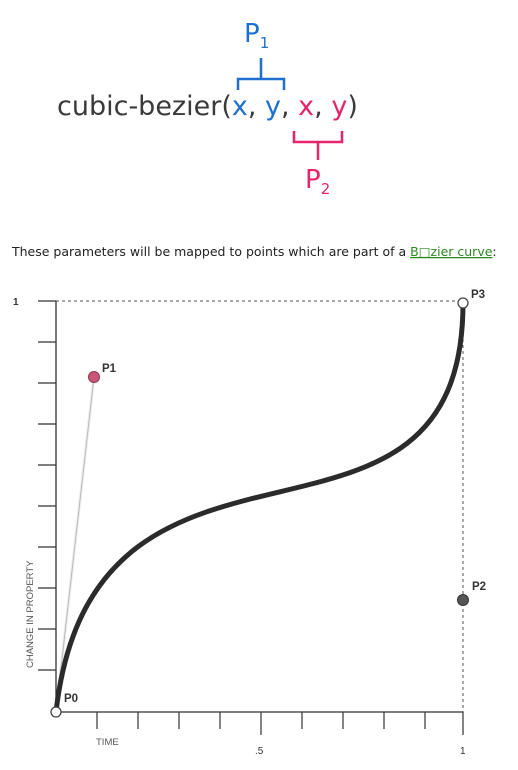 This screenshot has width=518, height=770. What do you see at coordinates (326, 189) in the screenshot?
I see `p2-header-subscript: 2` at bounding box center [326, 189].